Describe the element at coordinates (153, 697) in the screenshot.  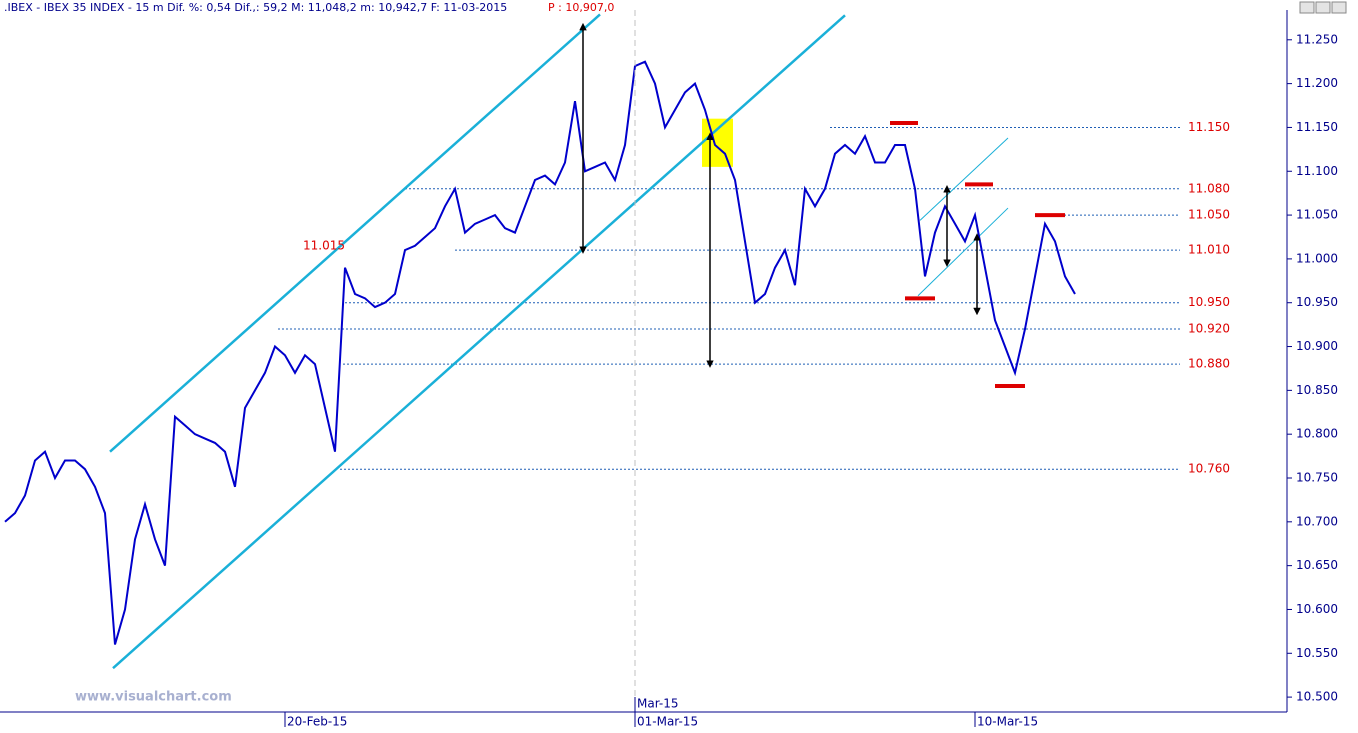
I see `watermark: www.visualchart.com` at that location.